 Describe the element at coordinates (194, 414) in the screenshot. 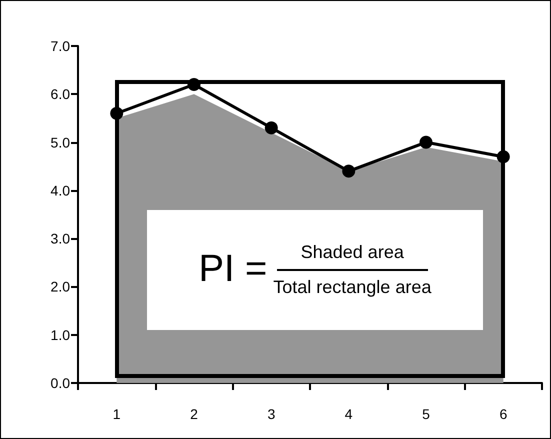

I see `x-tick-label: 2` at that location.